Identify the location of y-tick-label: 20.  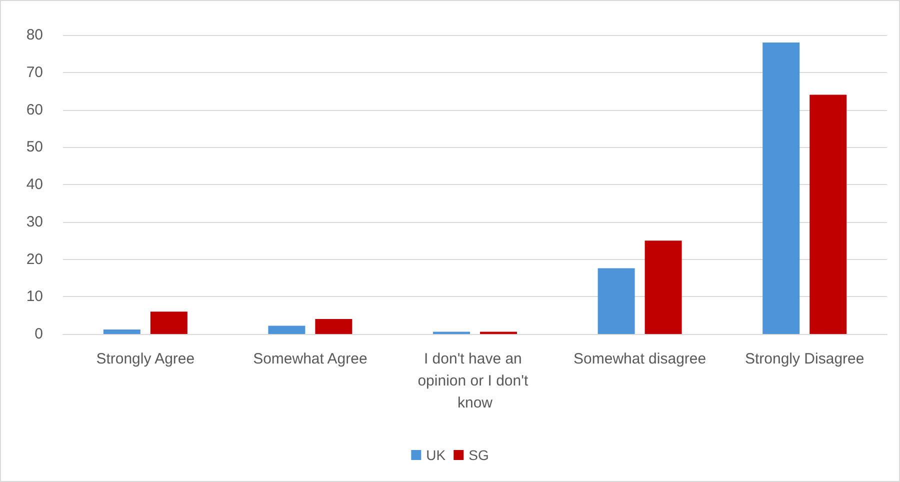
(34, 259).